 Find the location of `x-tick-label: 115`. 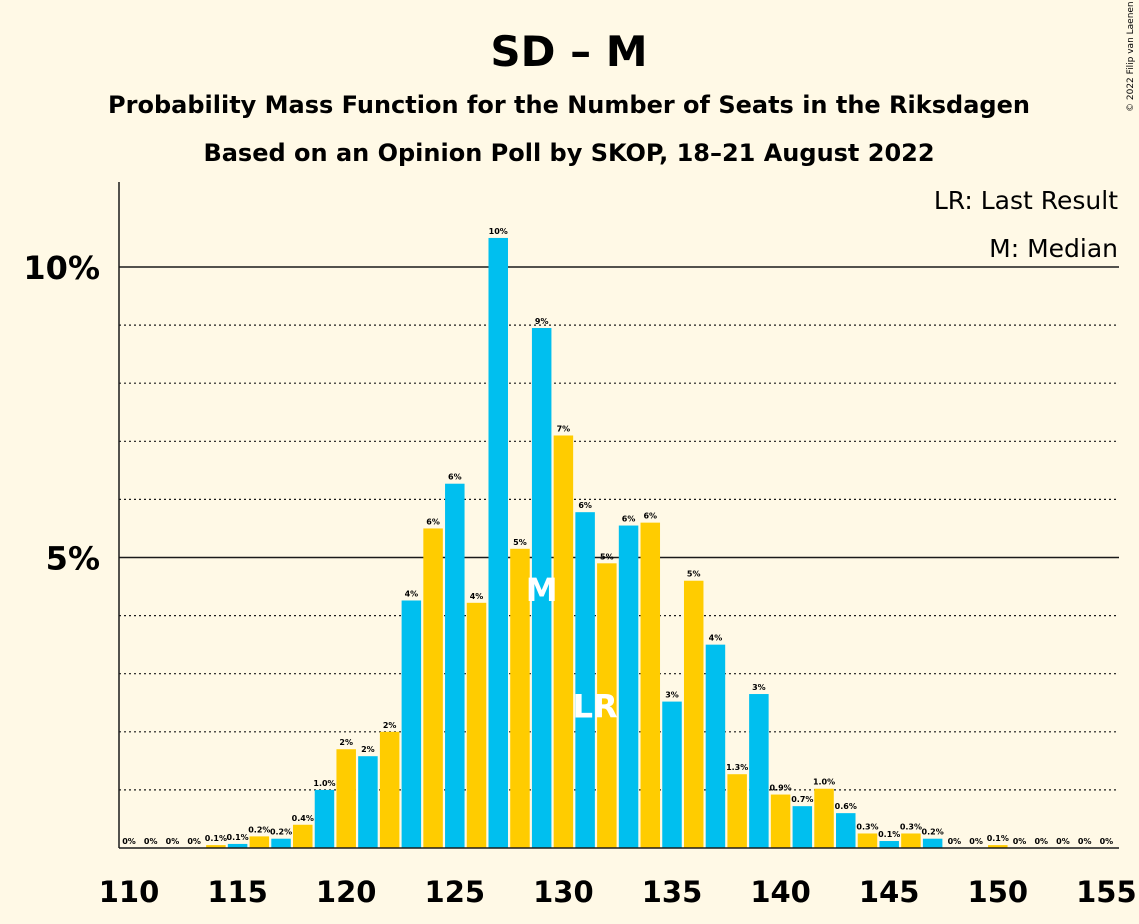

x-tick-label: 115 is located at coordinates (237, 892).